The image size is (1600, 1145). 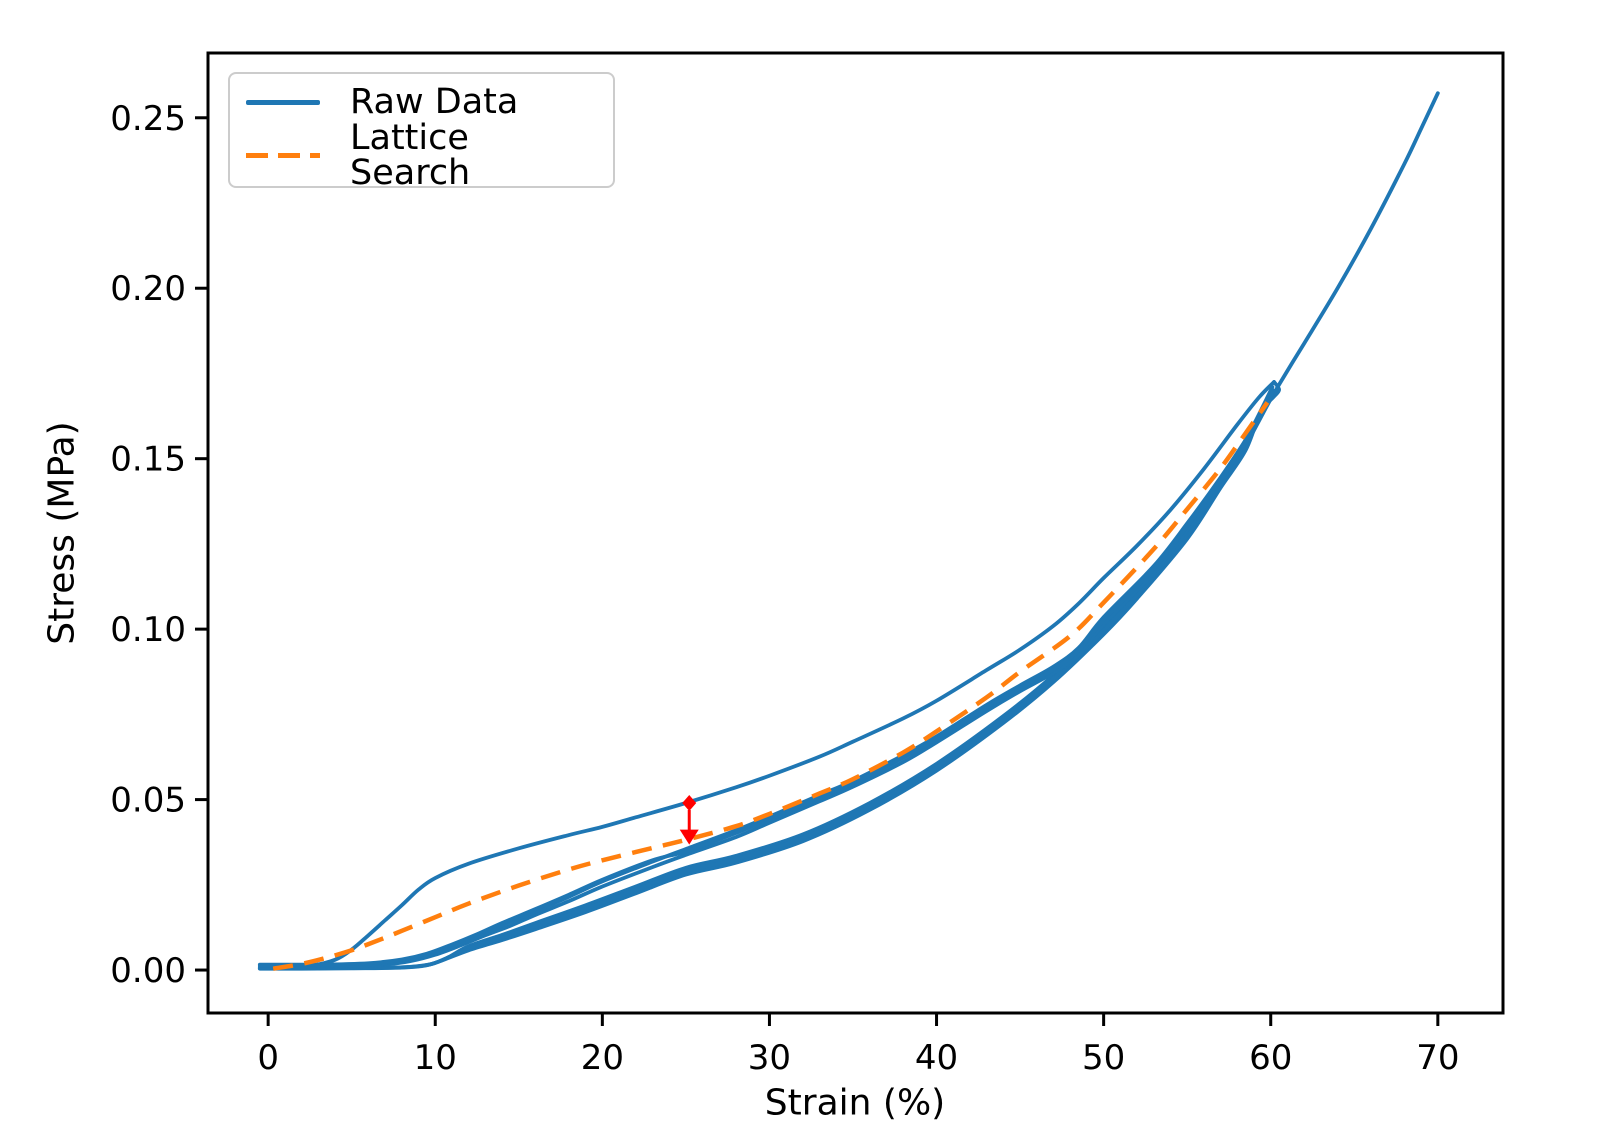 I want to click on y-tick-label: 0.05, so click(x=148, y=801).